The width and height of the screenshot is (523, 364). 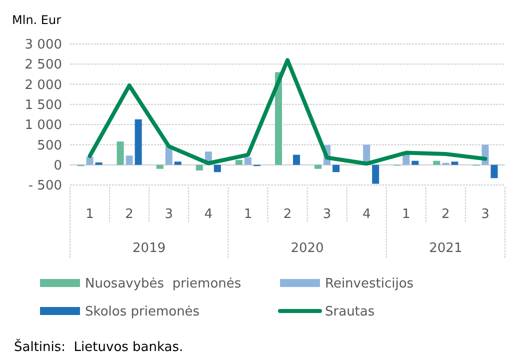 I want to click on y-axis-title: Mln. Eur, so click(x=37, y=20).